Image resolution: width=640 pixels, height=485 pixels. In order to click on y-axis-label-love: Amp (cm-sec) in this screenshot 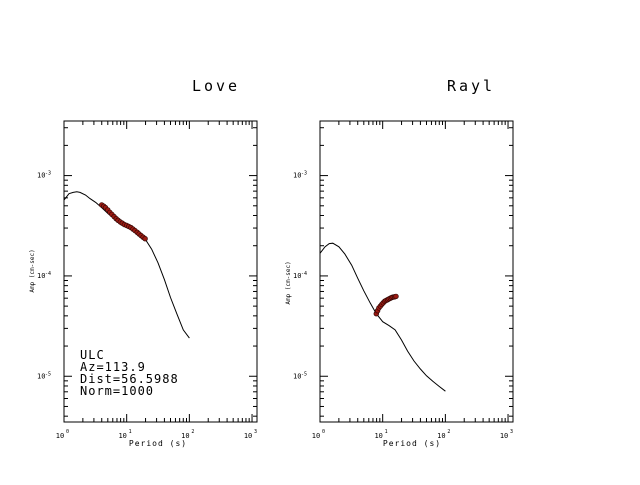, I will do `click(32, 270)`.